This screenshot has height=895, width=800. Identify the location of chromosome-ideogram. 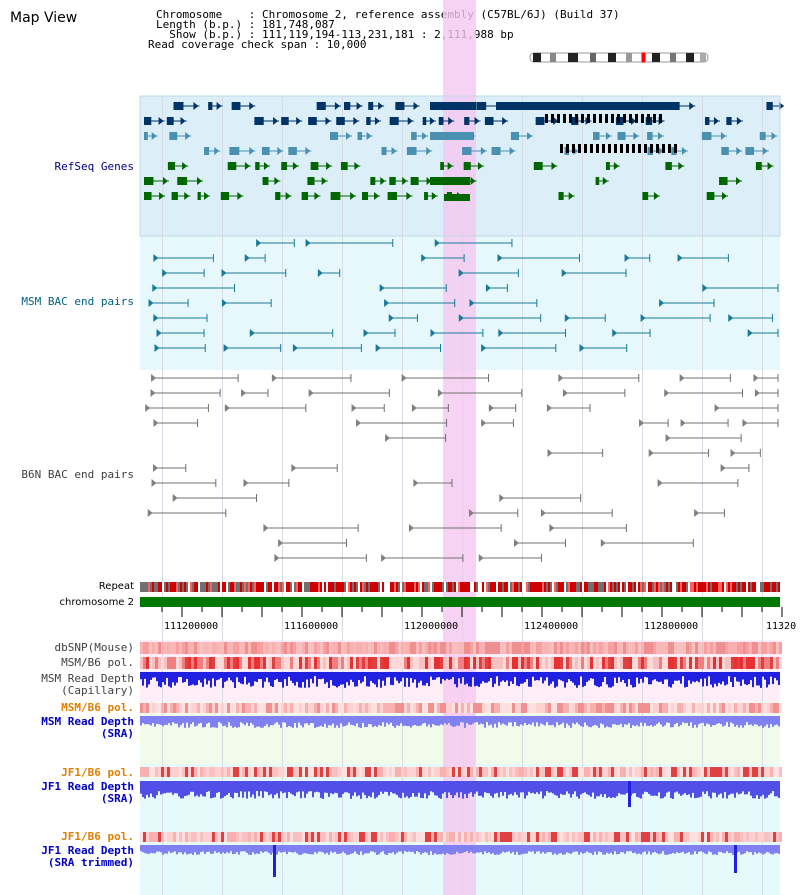
(621, 58).